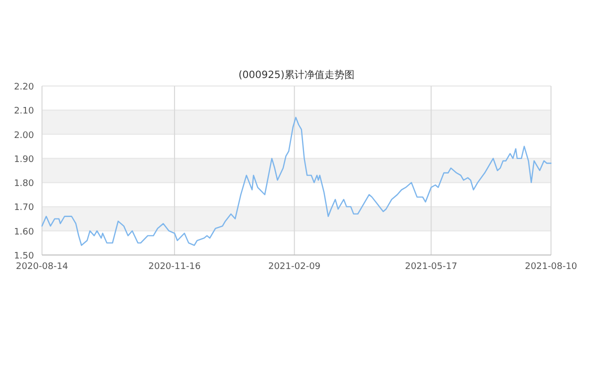 Image resolution: width=591 pixels, height=371 pixels. Describe the element at coordinates (431, 267) in the screenshot. I see `x-tick-label: 2021-05-17` at that location.